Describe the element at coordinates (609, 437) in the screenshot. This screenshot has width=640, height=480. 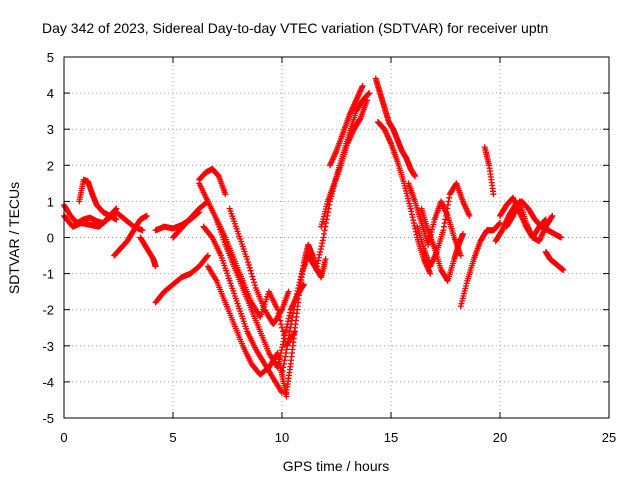
I see `x-tick-label: 25` at that location.